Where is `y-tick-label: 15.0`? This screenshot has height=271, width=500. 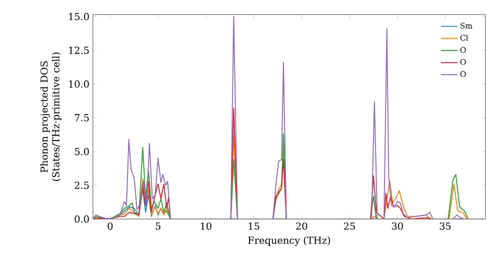 y-tick-label: 15.0 is located at coordinates (79, 16).